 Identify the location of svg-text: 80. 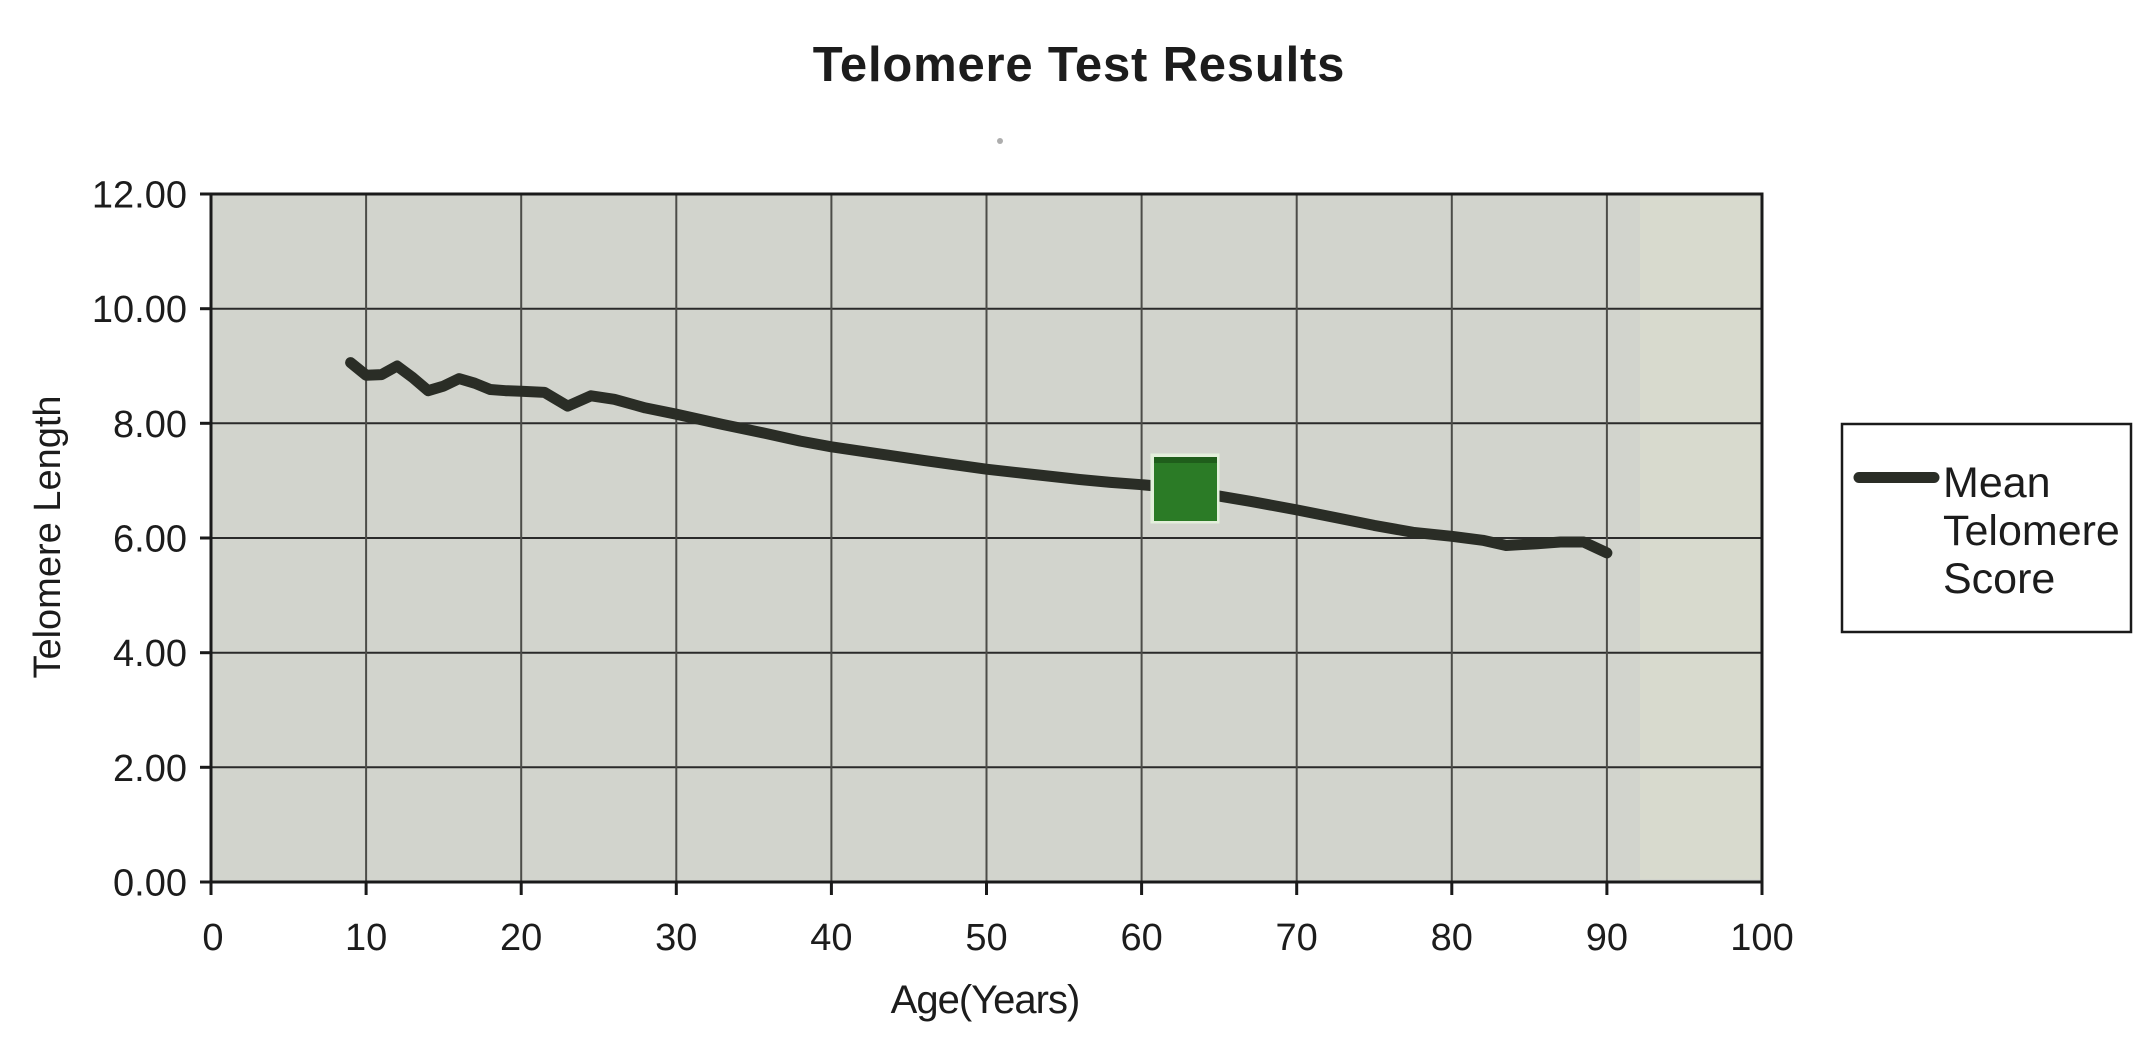
(1452, 938).